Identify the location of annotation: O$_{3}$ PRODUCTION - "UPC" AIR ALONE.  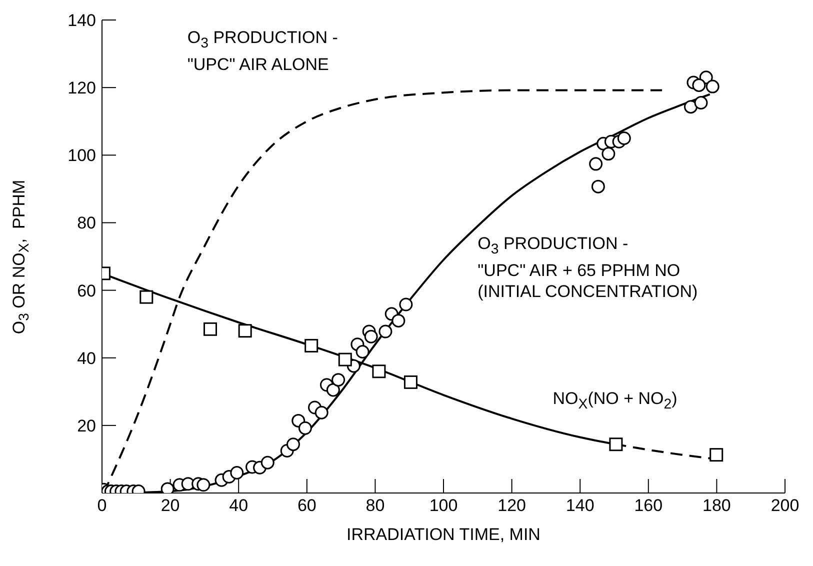
(262, 51).